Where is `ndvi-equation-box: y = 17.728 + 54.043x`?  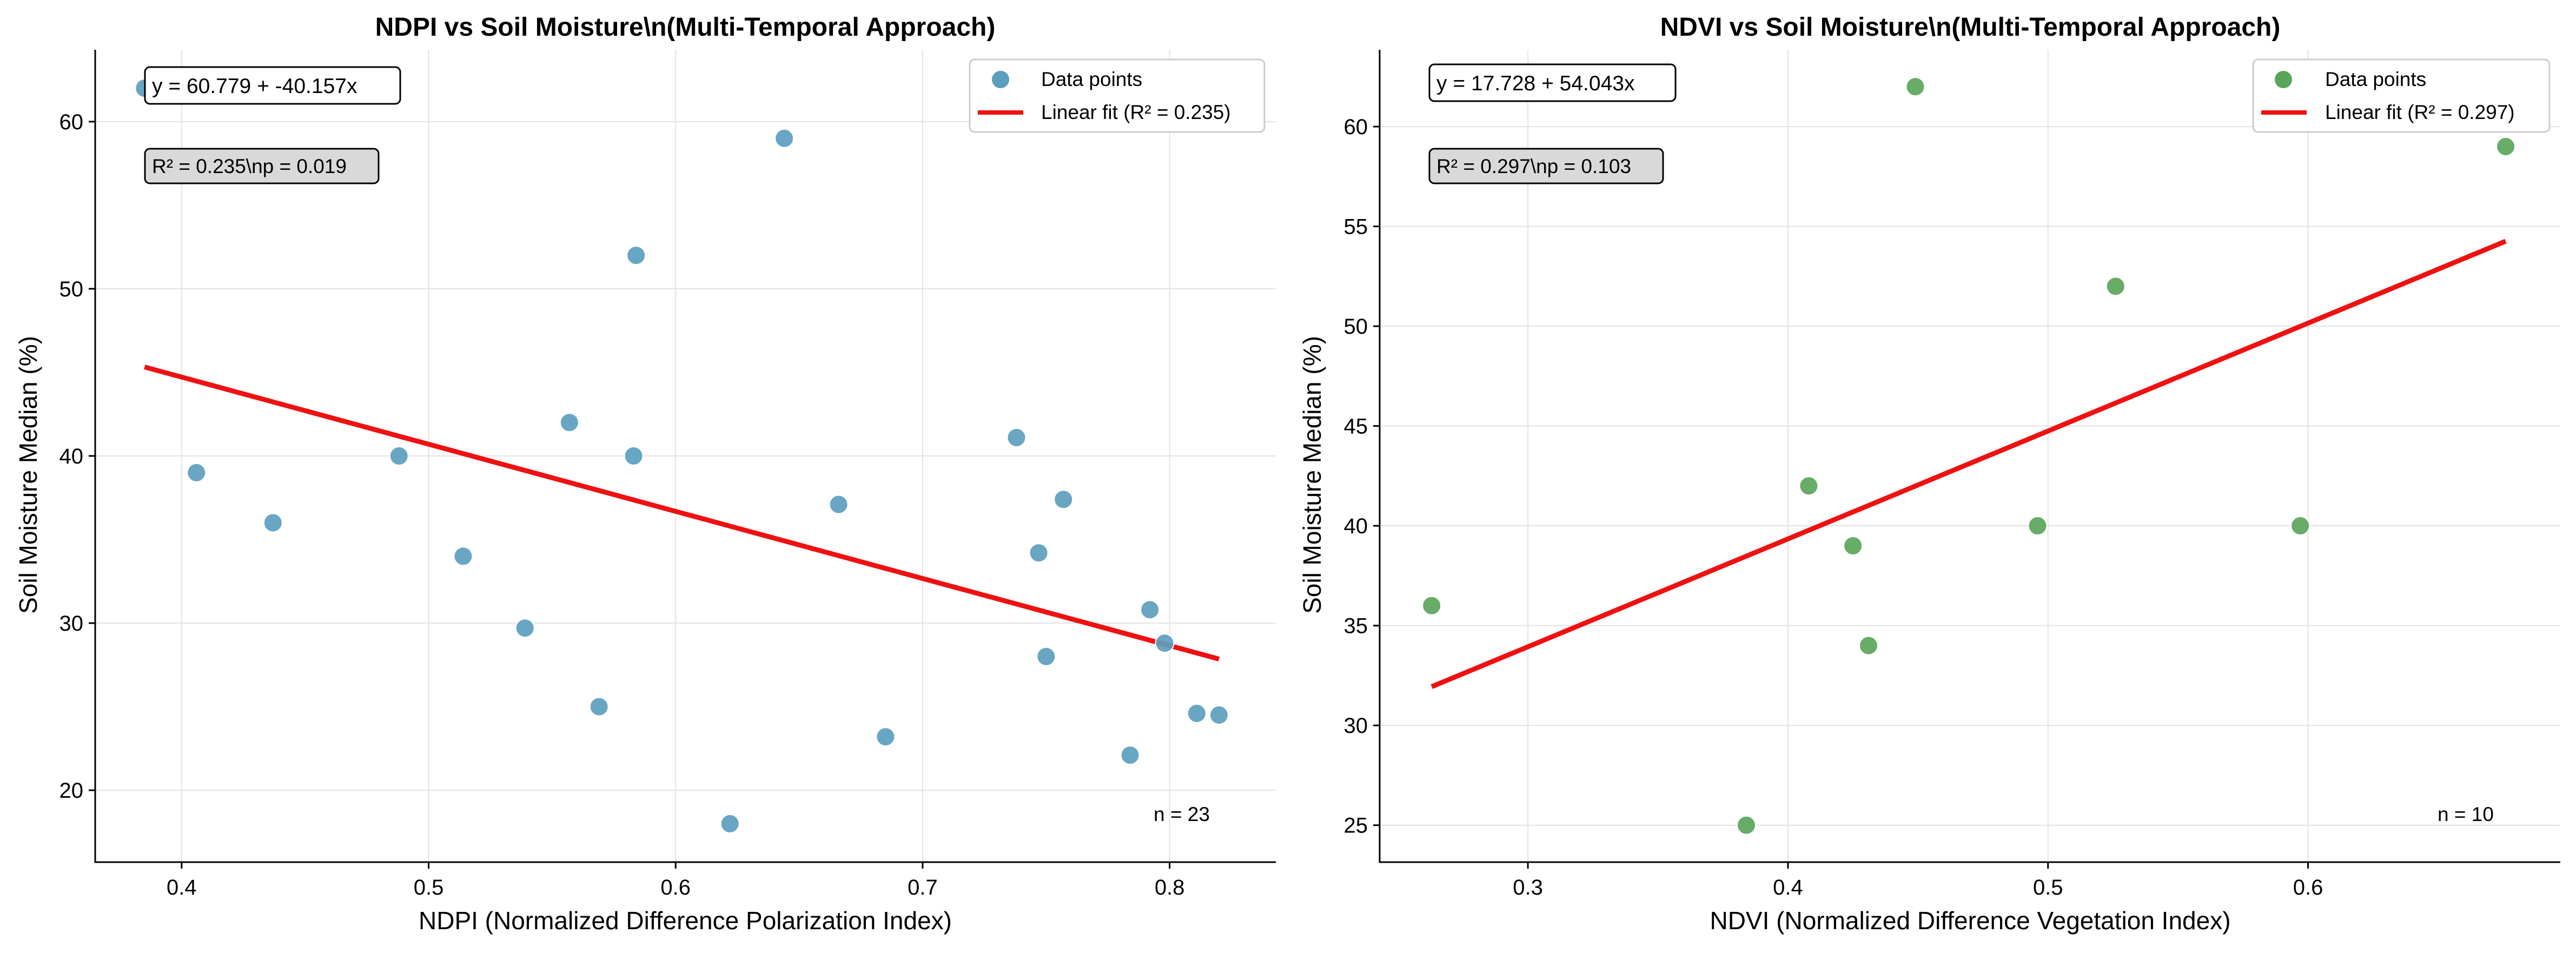 ndvi-equation-box: y = 17.728 + 54.043x is located at coordinates (1552, 82).